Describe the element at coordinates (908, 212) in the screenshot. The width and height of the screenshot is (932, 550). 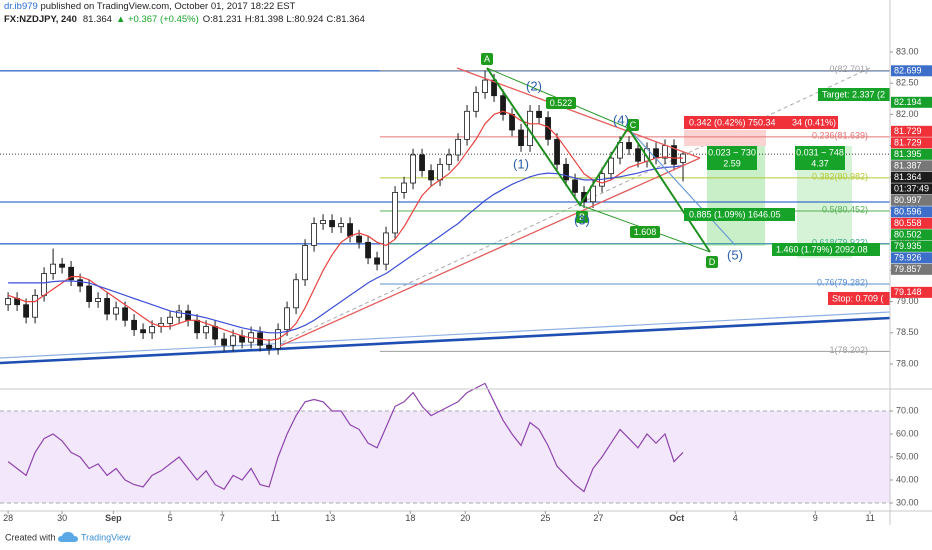
I see `price-label: 80.596` at that location.